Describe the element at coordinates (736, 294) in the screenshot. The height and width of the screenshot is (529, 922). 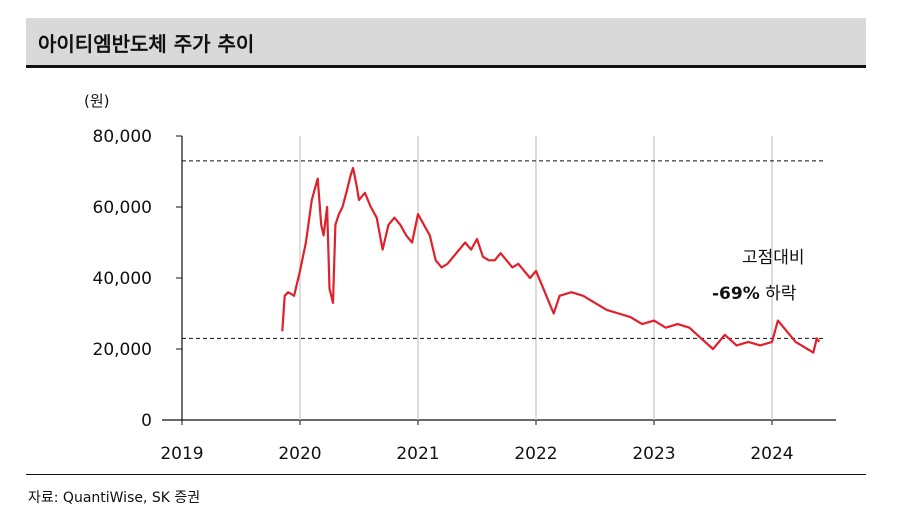
I see `annotation-decline-pct: -69%` at that location.